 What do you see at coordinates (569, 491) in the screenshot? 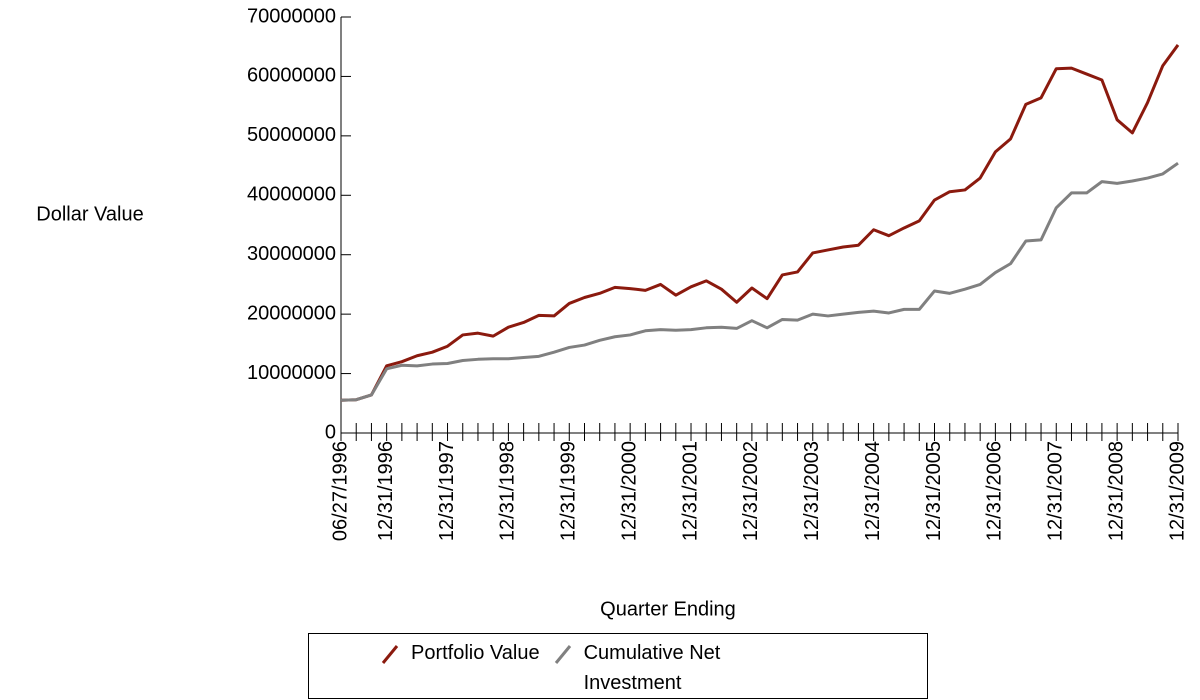
I see `x-tick-label: 12/31/1999` at bounding box center [569, 491].